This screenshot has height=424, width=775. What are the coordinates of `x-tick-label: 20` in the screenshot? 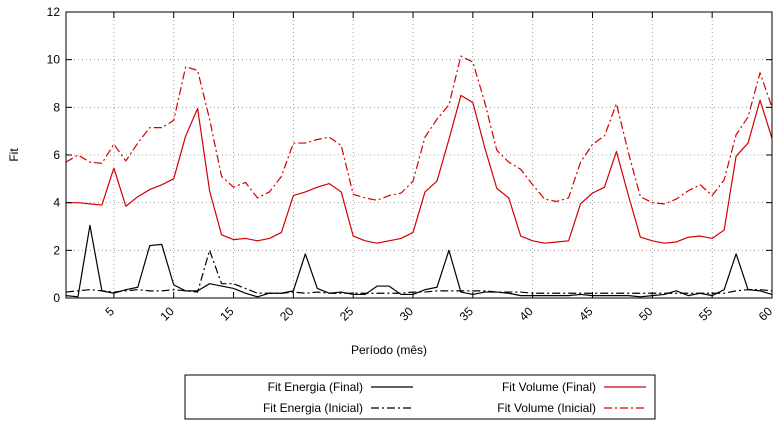 It's located at (287, 314).